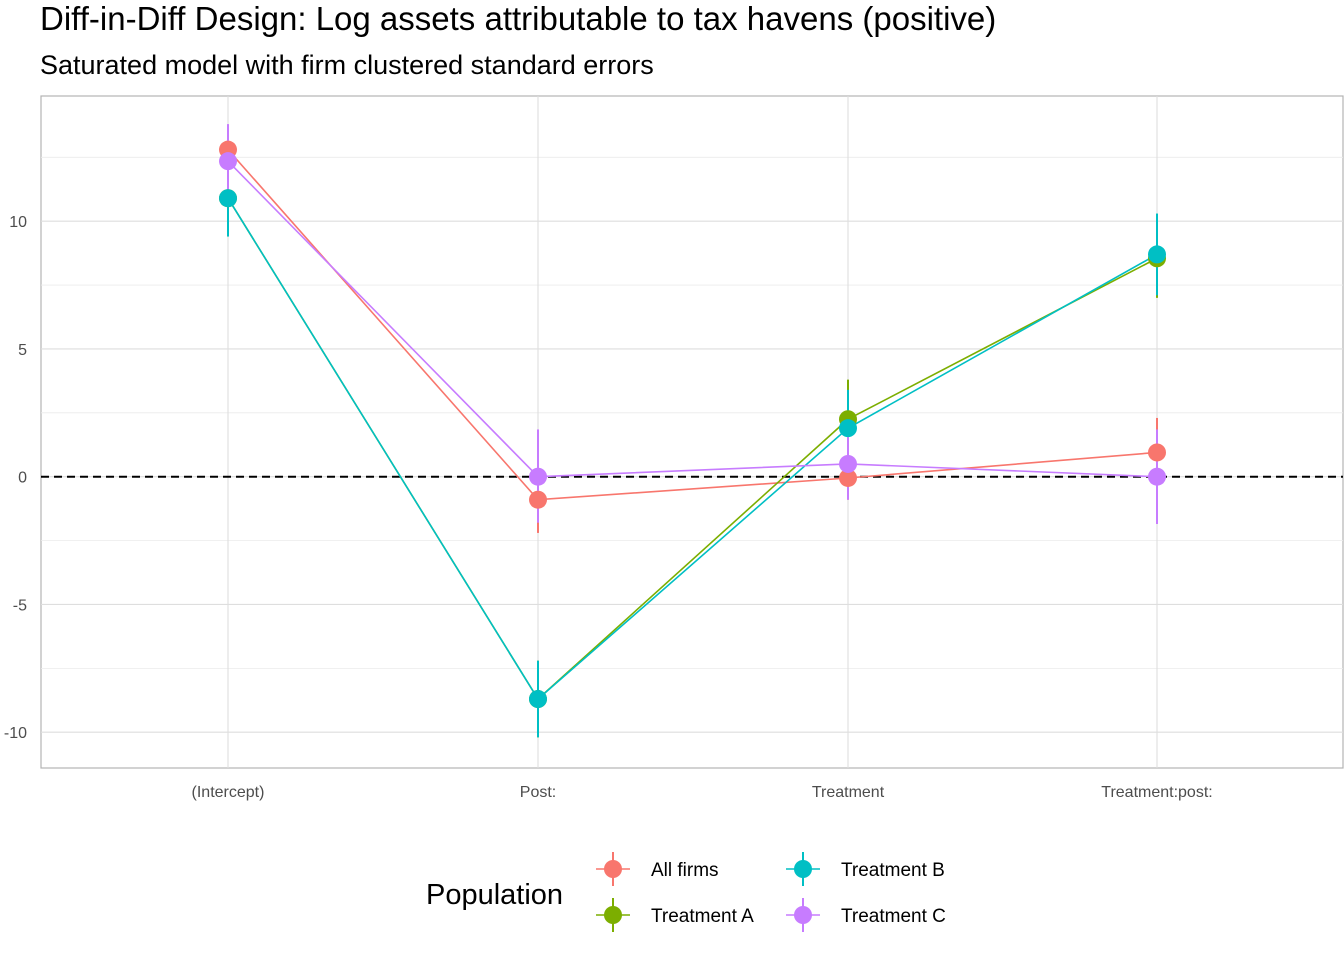  Describe the element at coordinates (22, 350) in the screenshot. I see `y-tick-label: 5` at that location.